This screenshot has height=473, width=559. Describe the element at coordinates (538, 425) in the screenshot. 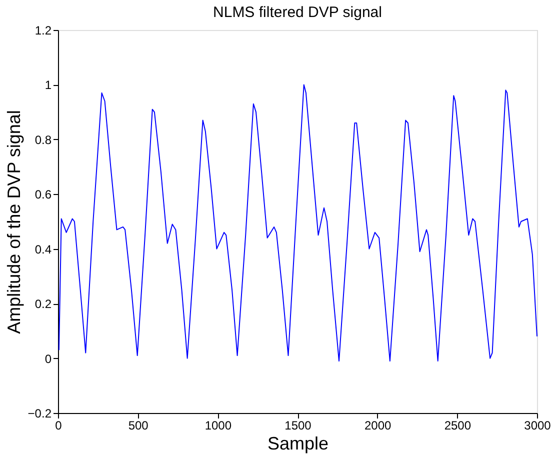

I see `x-tick-label: 3000` at that location.